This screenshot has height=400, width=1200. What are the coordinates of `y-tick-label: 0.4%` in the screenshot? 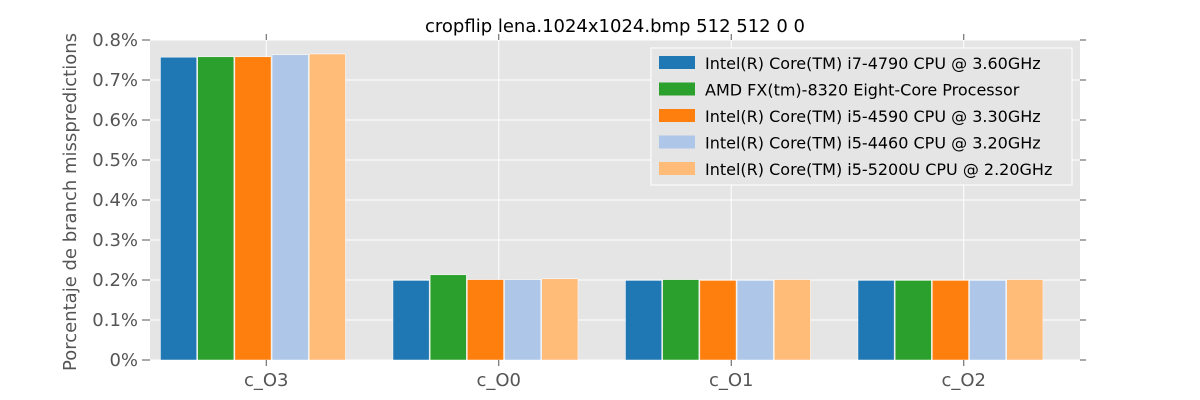 It's located at (115, 200).